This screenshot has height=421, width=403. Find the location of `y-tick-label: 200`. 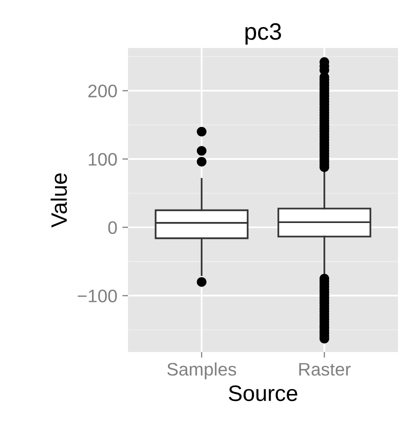

y-tick-label: 200 is located at coordinates (102, 91).